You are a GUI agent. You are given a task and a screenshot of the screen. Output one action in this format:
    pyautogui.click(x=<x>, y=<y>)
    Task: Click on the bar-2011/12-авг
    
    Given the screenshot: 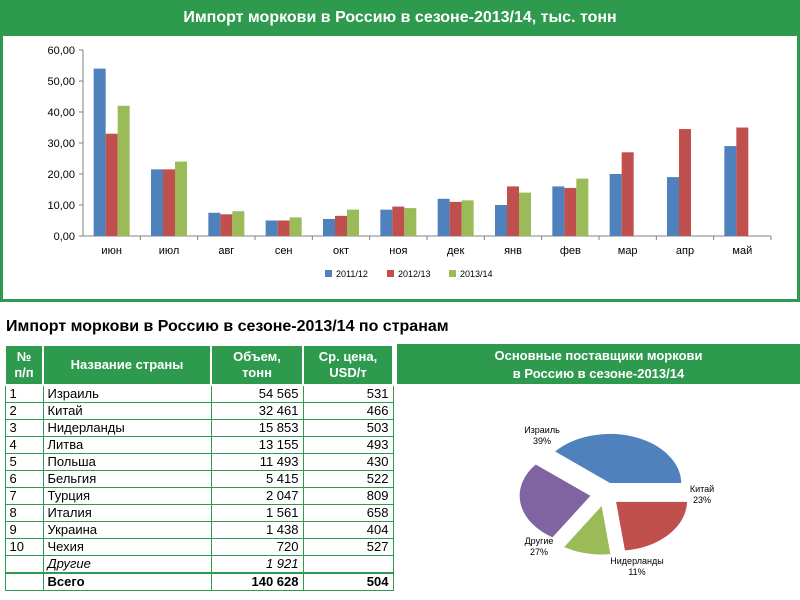 What is the action you would take?
    pyautogui.click(x=214, y=224)
    